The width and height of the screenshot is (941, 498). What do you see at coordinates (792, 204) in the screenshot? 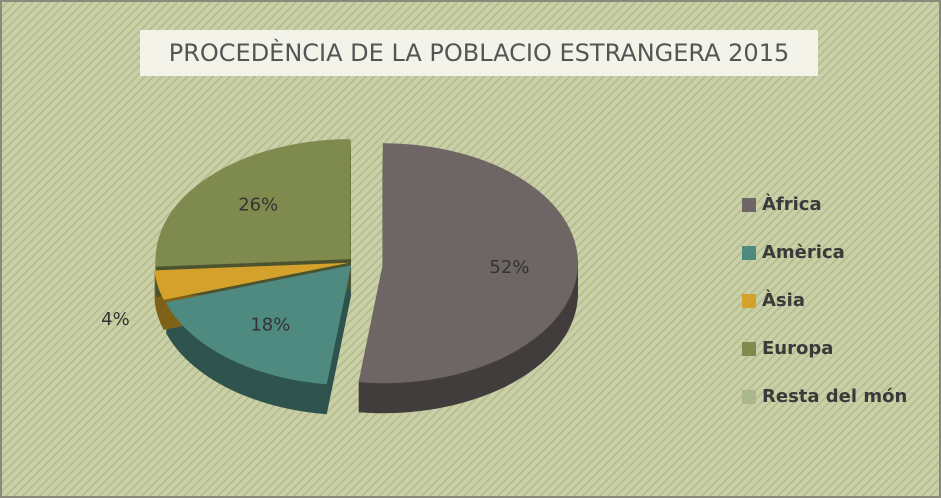
I see `legend-label: Àfrica` at bounding box center [792, 204].